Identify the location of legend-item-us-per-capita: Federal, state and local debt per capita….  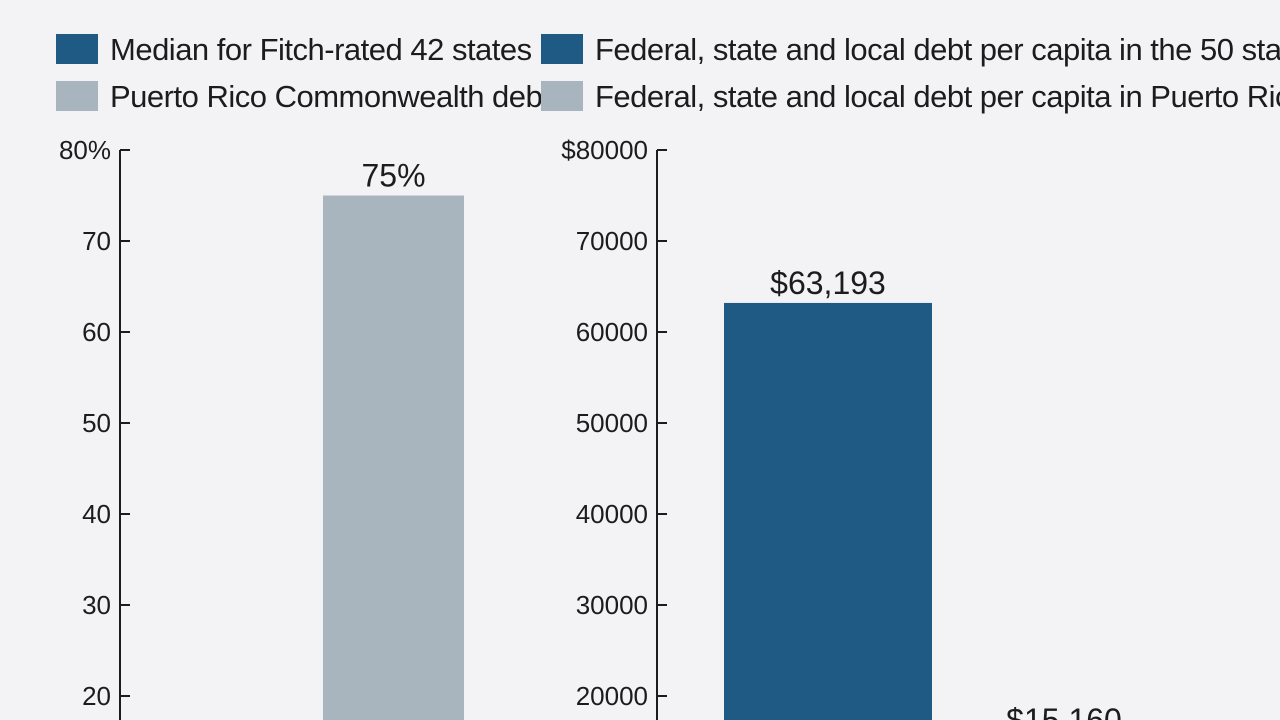
(910, 49).